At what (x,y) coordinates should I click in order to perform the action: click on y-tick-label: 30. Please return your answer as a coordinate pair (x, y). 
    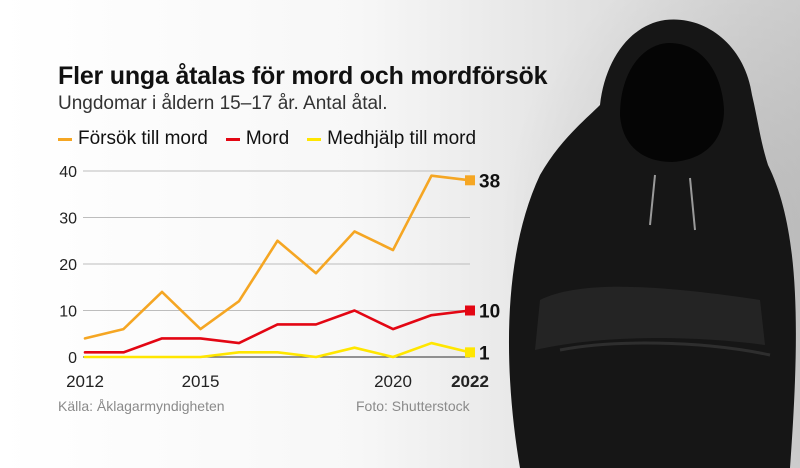
    Looking at the image, I should click on (68, 219).